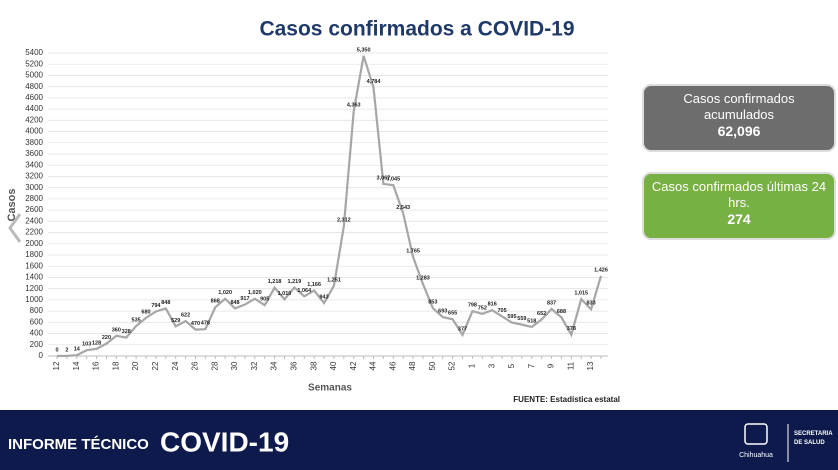 The image size is (838, 470). I want to click on data-label: 518, so click(531, 321).